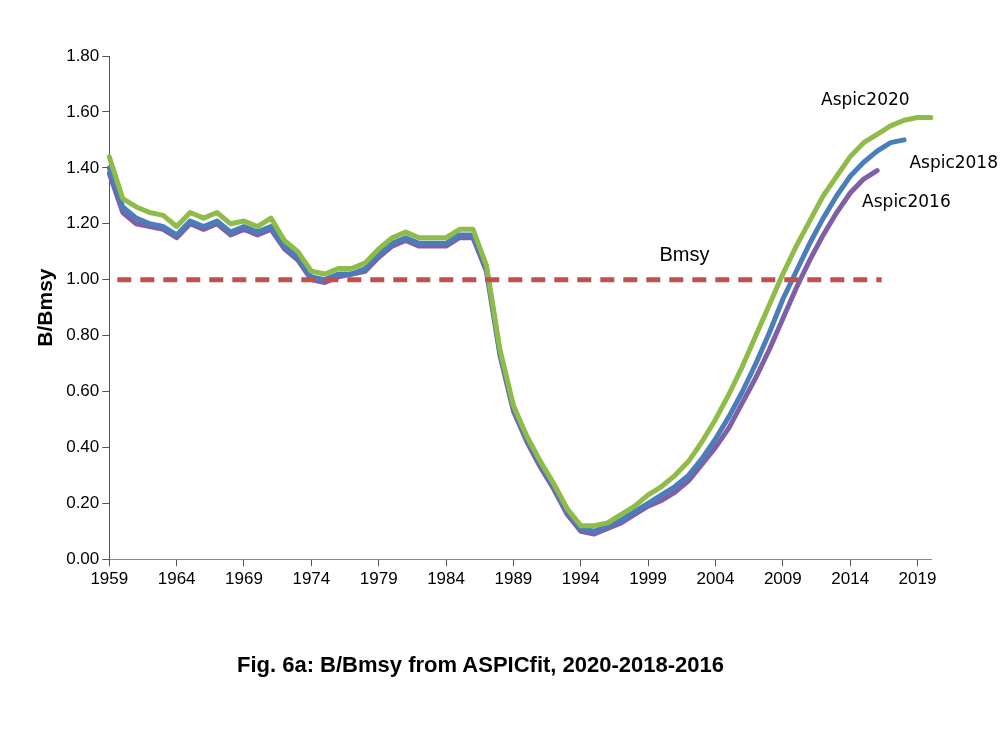 Image resolution: width=1001 pixels, height=739 pixels. What do you see at coordinates (715, 579) in the screenshot?
I see `x-tick-label: 2004` at bounding box center [715, 579].